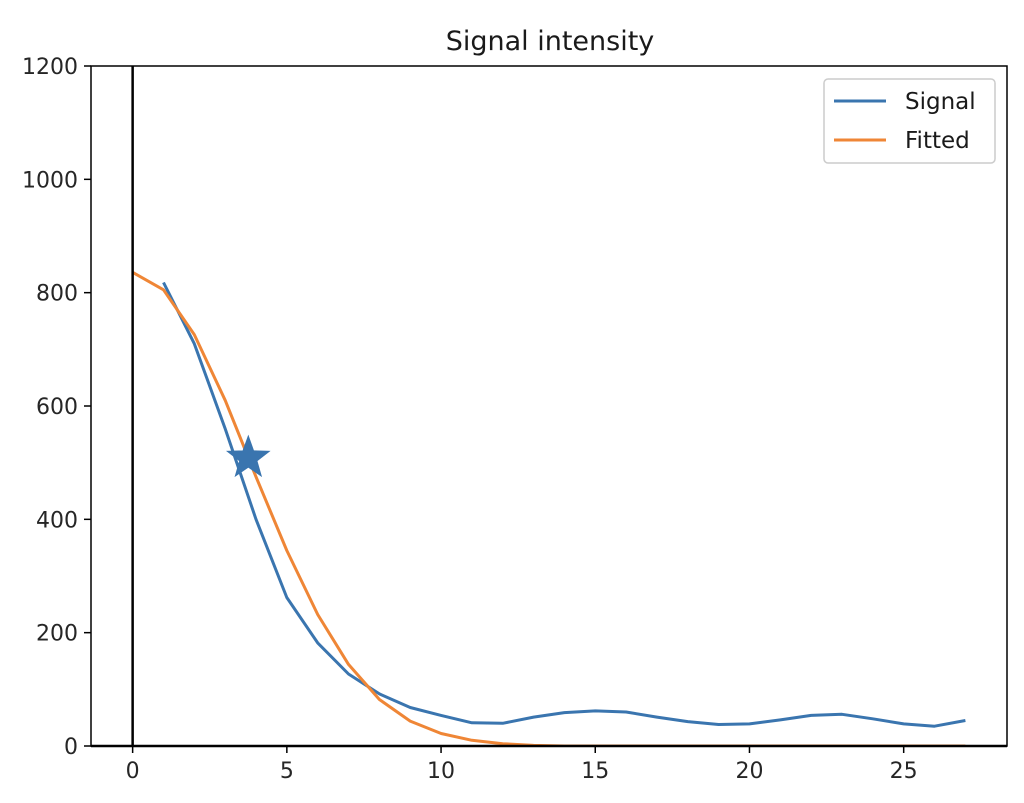 The height and width of the screenshot is (803, 1024). I want to click on x-tick-label: 15, so click(595, 771).